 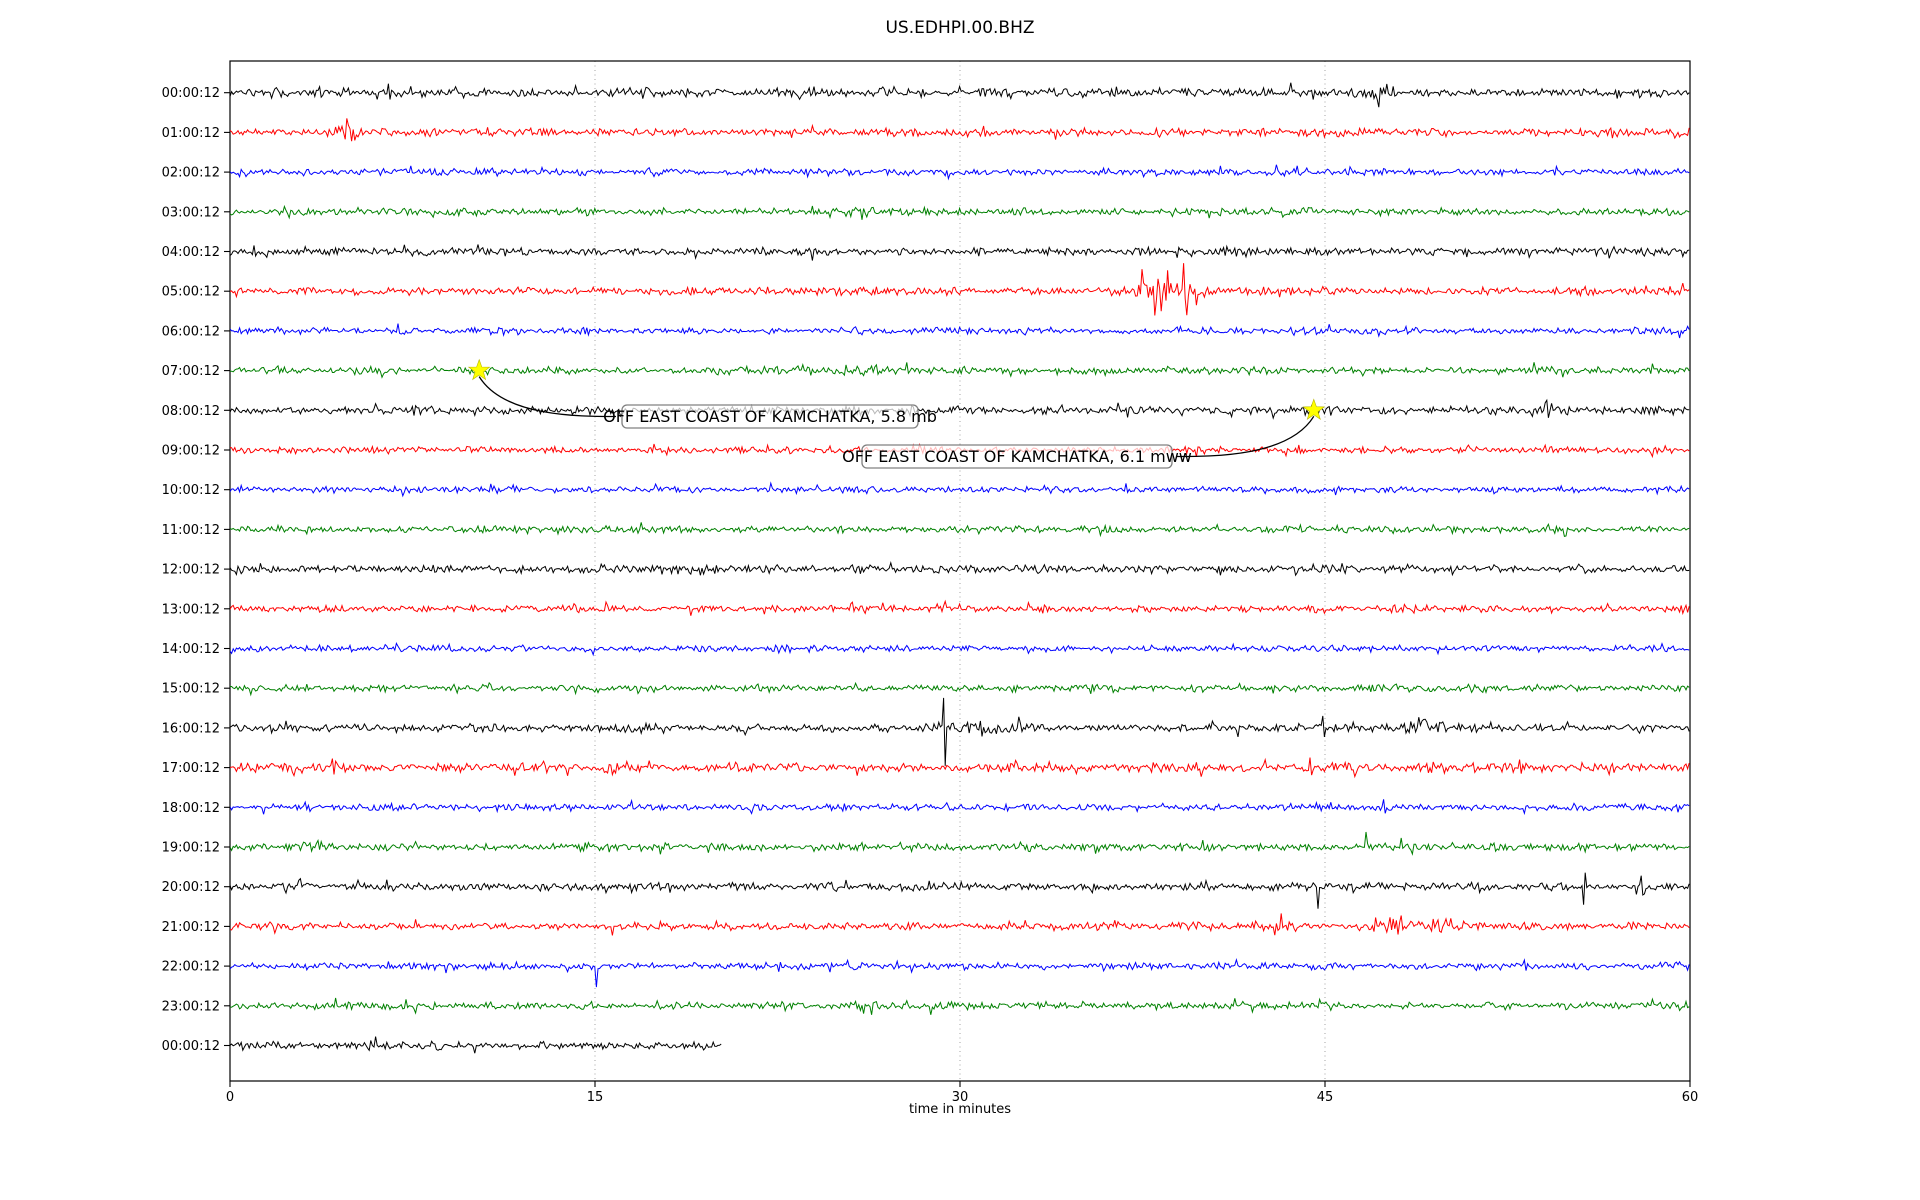 What do you see at coordinates (191, 808) in the screenshot?
I see `y-axis-label-18: 18:00:12` at bounding box center [191, 808].